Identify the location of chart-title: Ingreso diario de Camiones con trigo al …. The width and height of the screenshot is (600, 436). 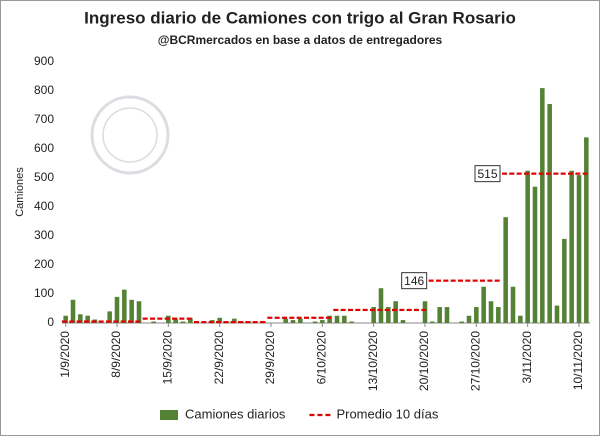
(300, 17).